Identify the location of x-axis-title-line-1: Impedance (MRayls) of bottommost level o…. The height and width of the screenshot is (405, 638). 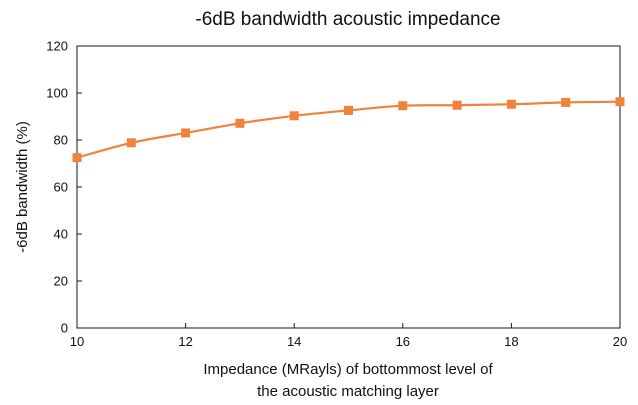
(348, 369).